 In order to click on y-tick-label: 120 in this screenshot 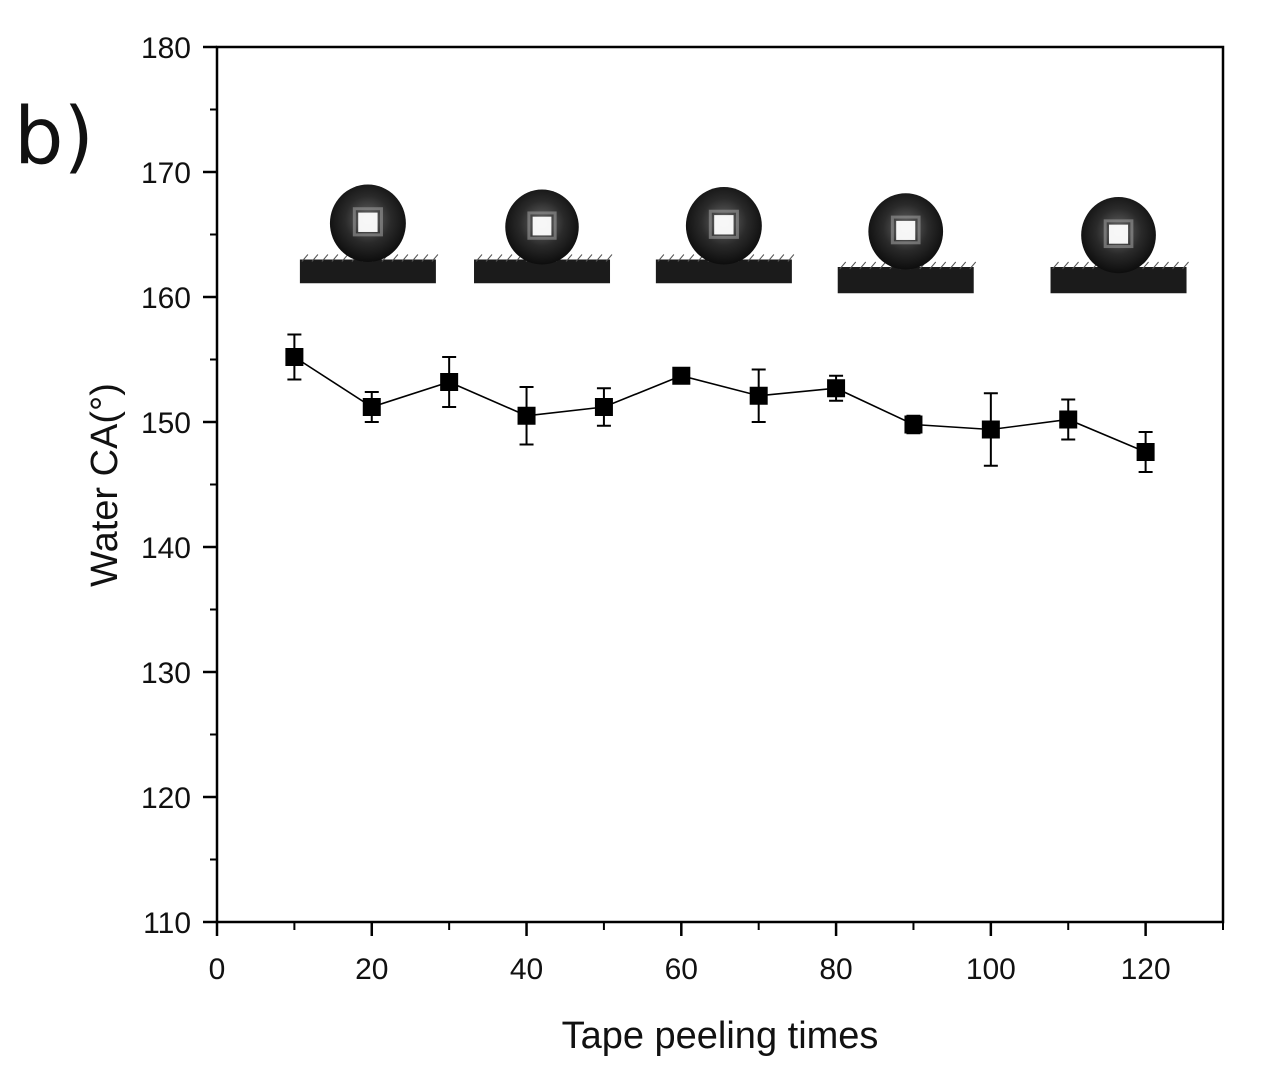, I will do `click(166, 798)`.